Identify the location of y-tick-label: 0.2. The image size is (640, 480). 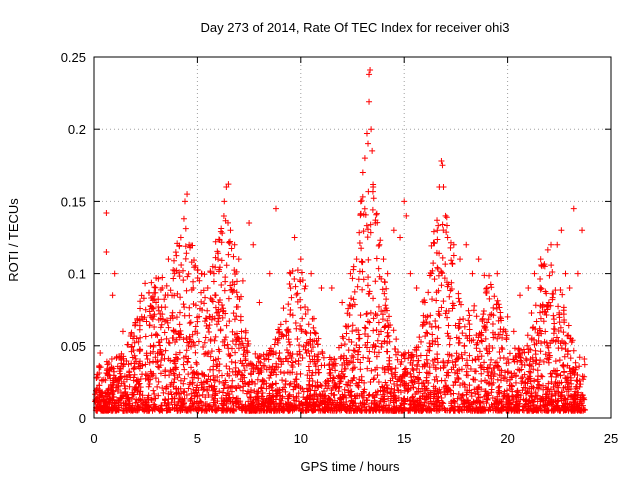
(77, 129).